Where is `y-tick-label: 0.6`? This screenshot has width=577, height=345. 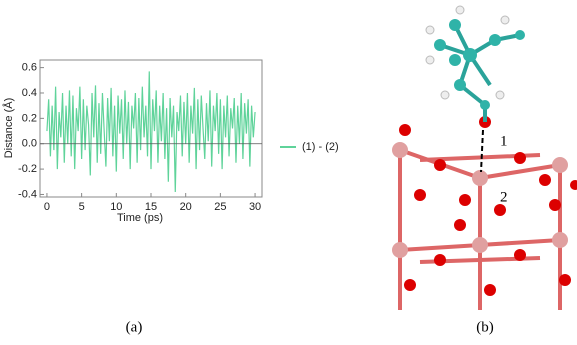
y-tick-label: 0.6 is located at coordinates (29, 68).